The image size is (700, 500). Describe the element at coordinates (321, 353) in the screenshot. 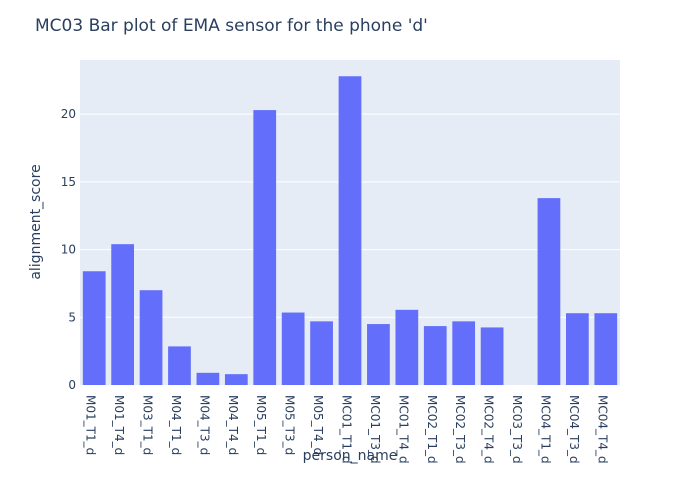

I see `bar-M05_T4_d` at that location.